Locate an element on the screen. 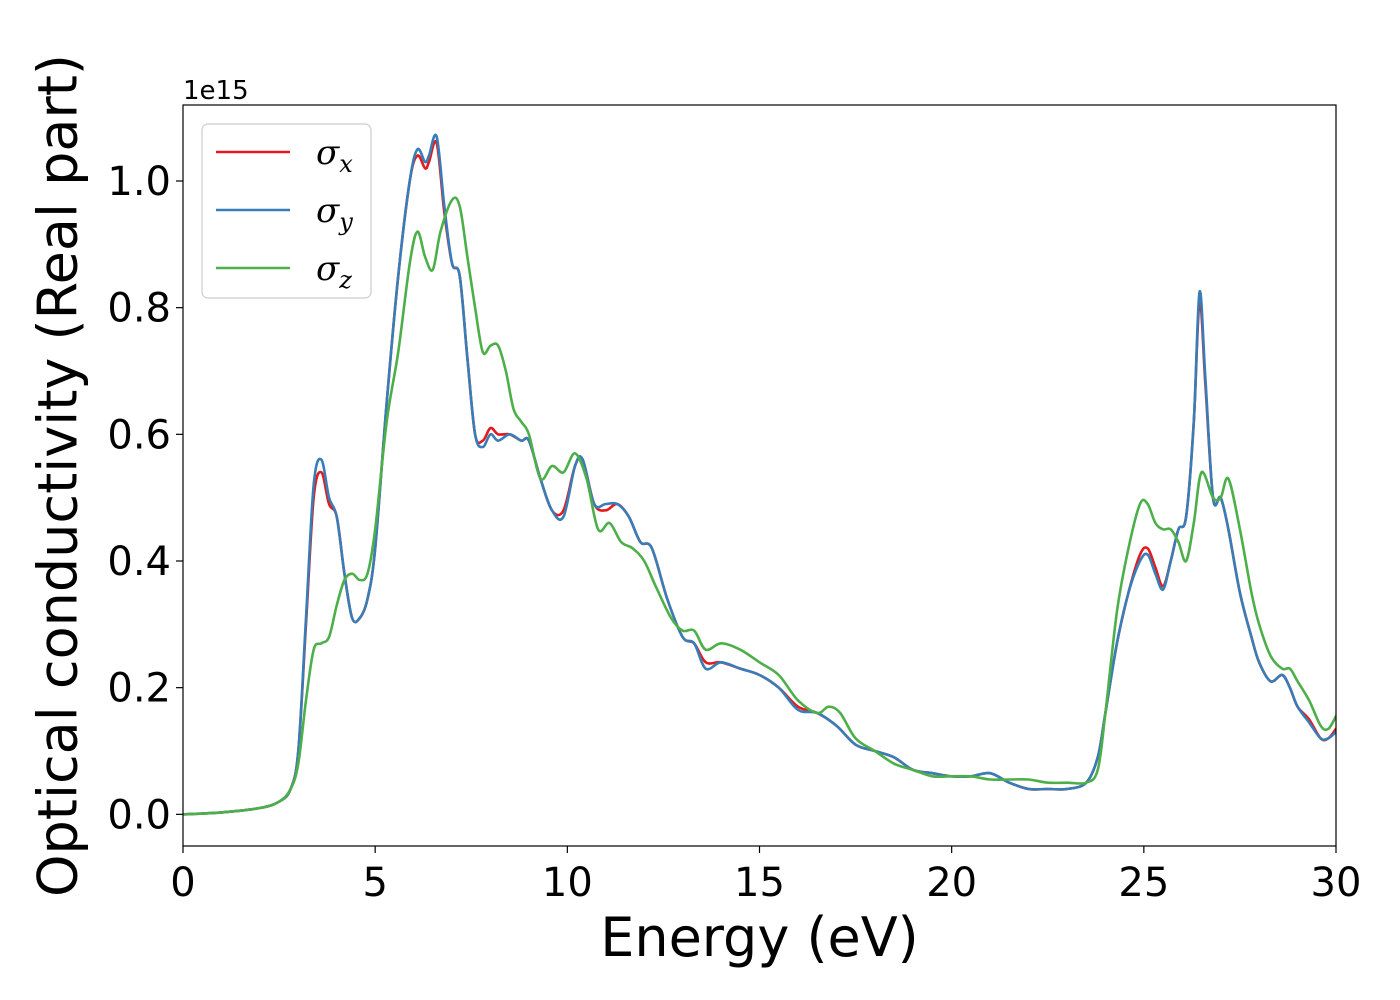 The width and height of the screenshot is (1400, 1000). x-axis-ticks: 0 5 10 15 20 25 30 is located at coordinates (765, 876).